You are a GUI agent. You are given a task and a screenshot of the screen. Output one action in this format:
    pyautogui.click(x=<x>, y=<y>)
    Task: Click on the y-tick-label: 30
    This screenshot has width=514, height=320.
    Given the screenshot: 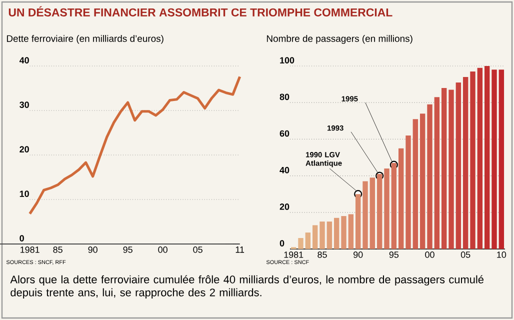 What is the action you would take?
    pyautogui.click(x=24, y=105)
    